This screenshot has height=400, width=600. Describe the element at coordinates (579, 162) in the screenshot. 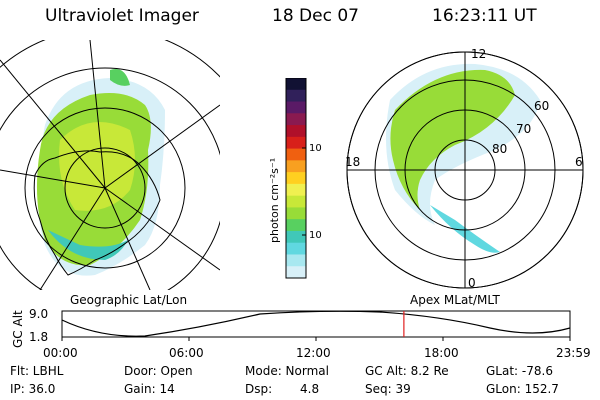

I see `mlt-label-6: 6` at that location.